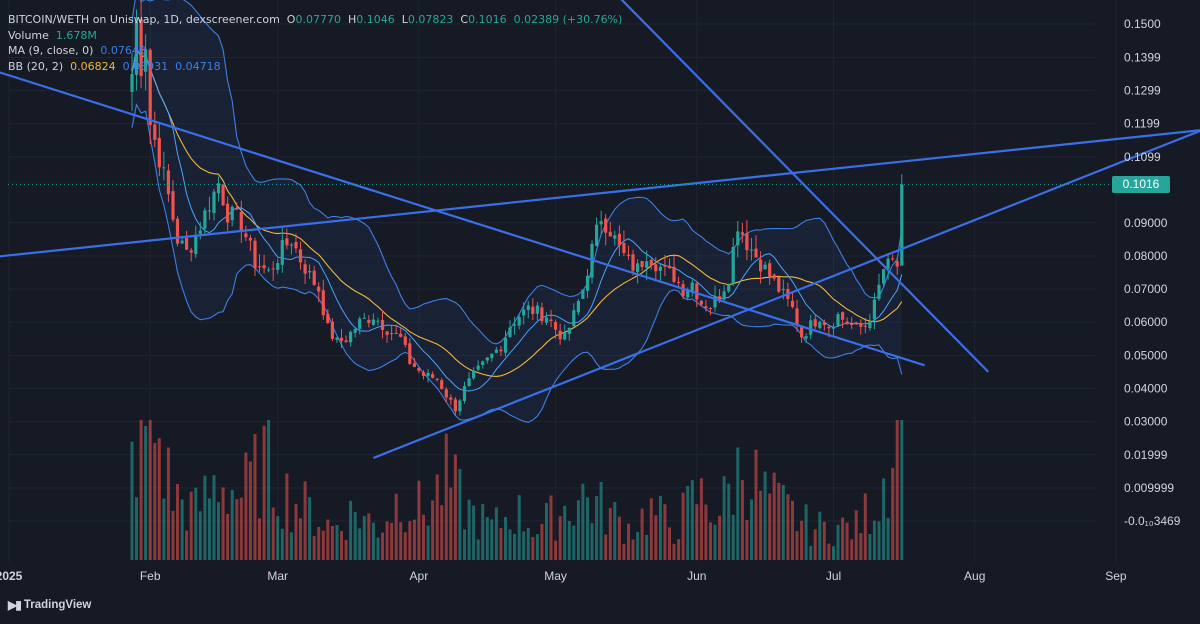  Describe the element at coordinates (419, 576) in the screenshot. I see `x-tick-label: Apr` at that location.